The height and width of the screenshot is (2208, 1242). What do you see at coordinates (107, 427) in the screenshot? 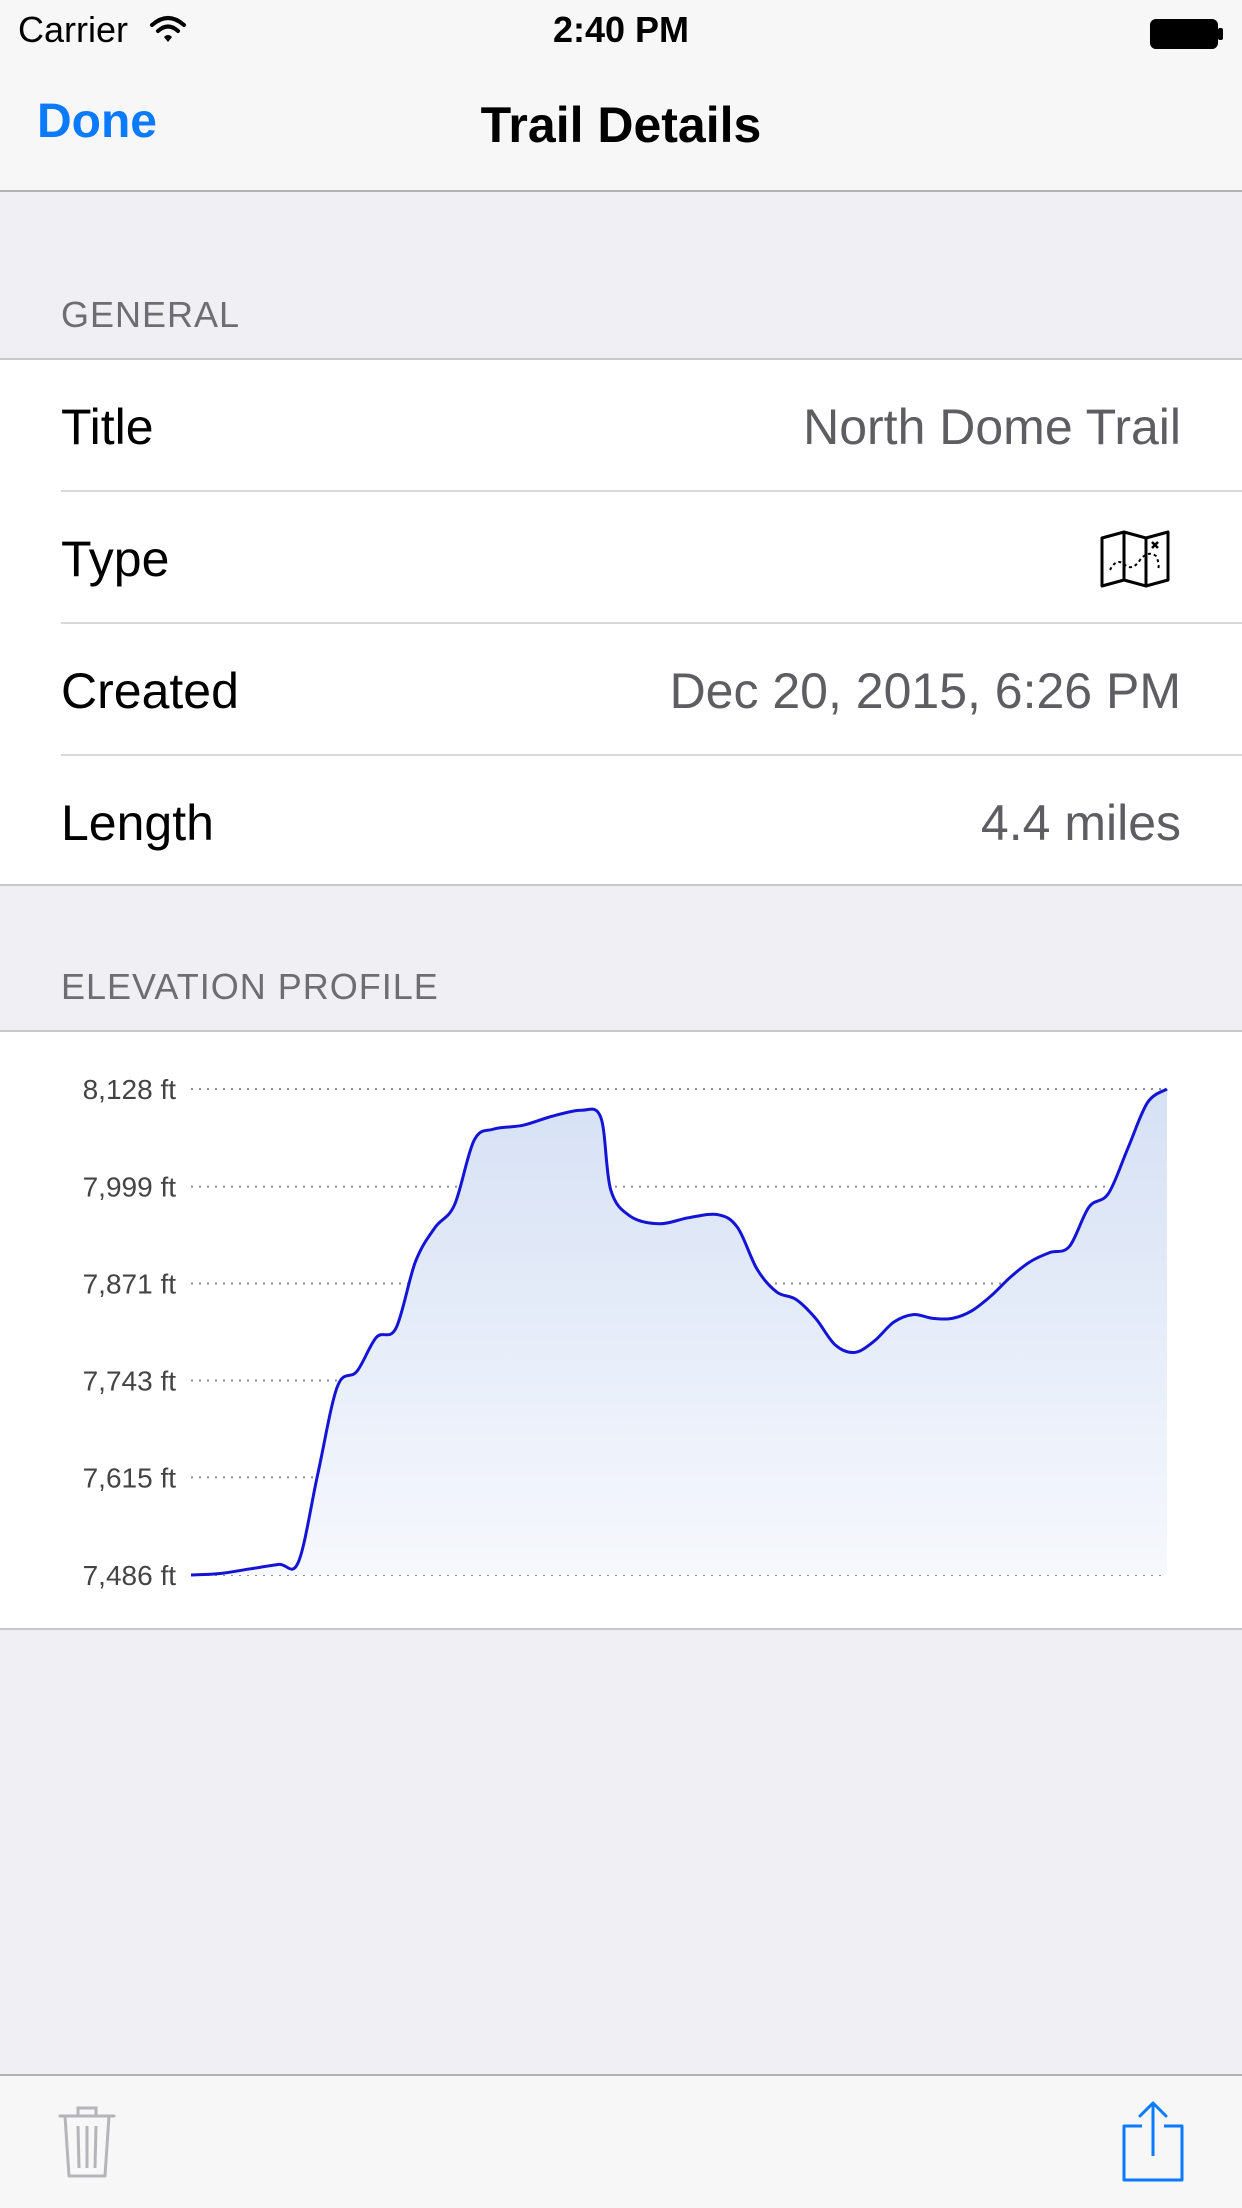
I see `row-label: Title` at bounding box center [107, 427].